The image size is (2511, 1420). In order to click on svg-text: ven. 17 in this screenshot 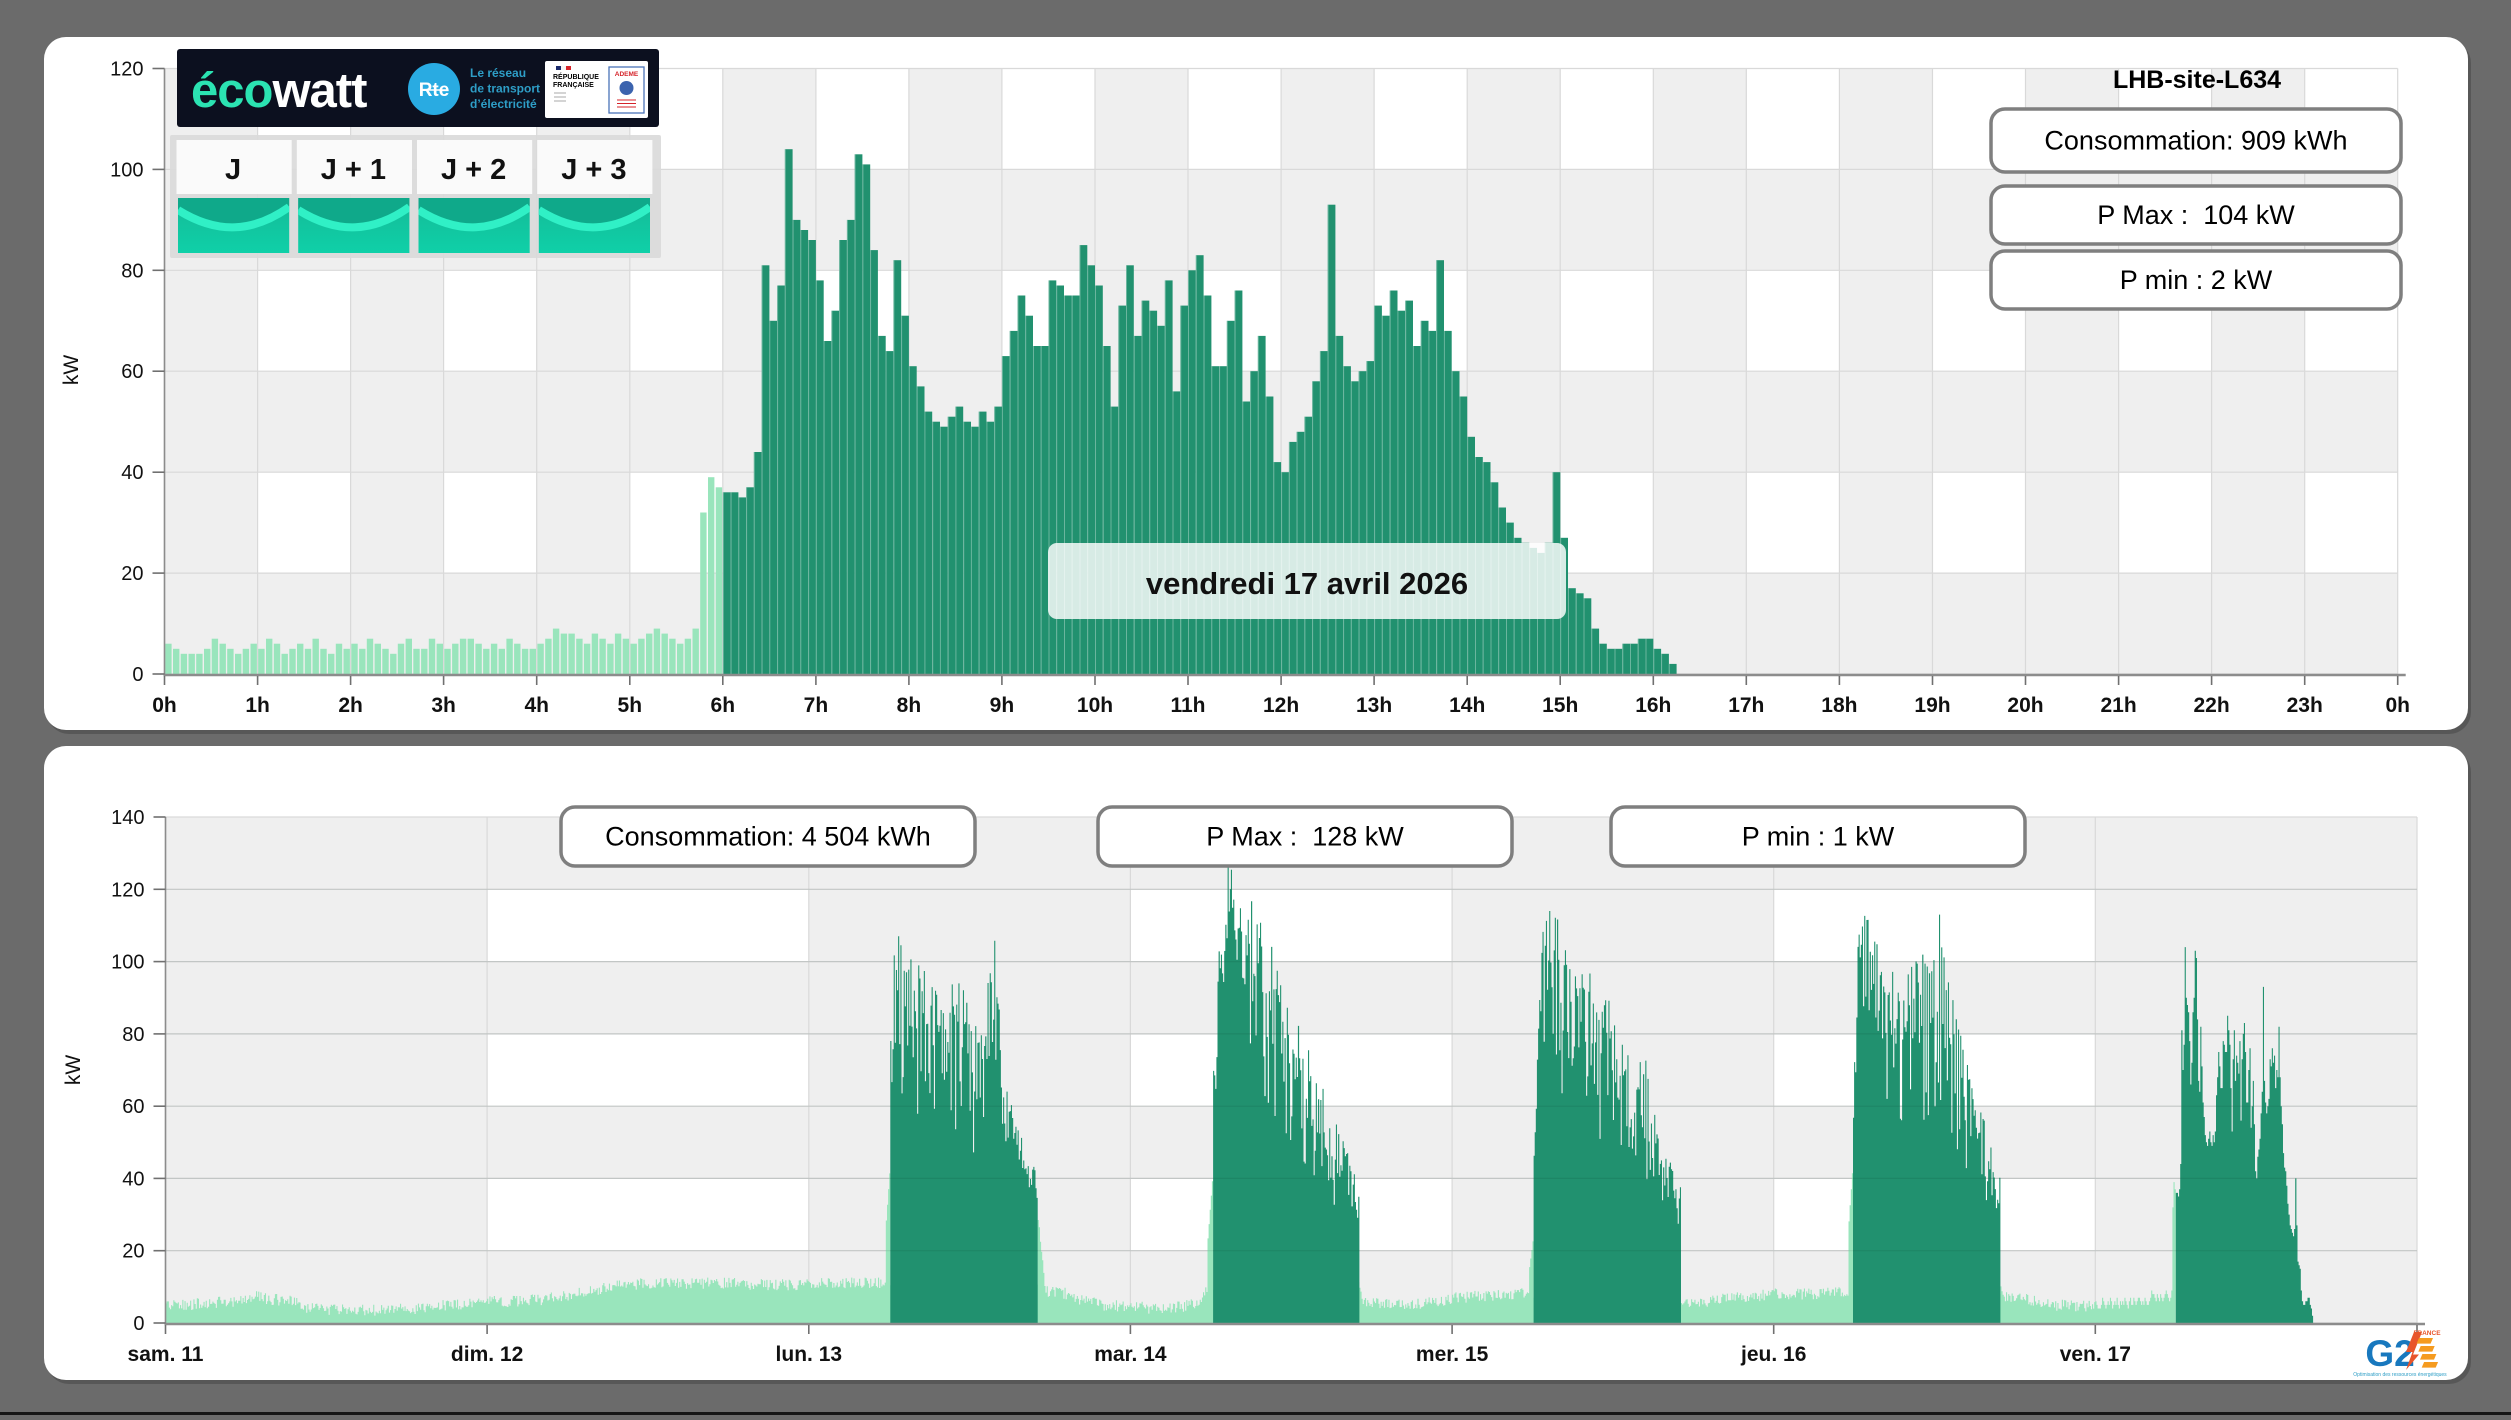, I will do `click(2095, 1354)`.